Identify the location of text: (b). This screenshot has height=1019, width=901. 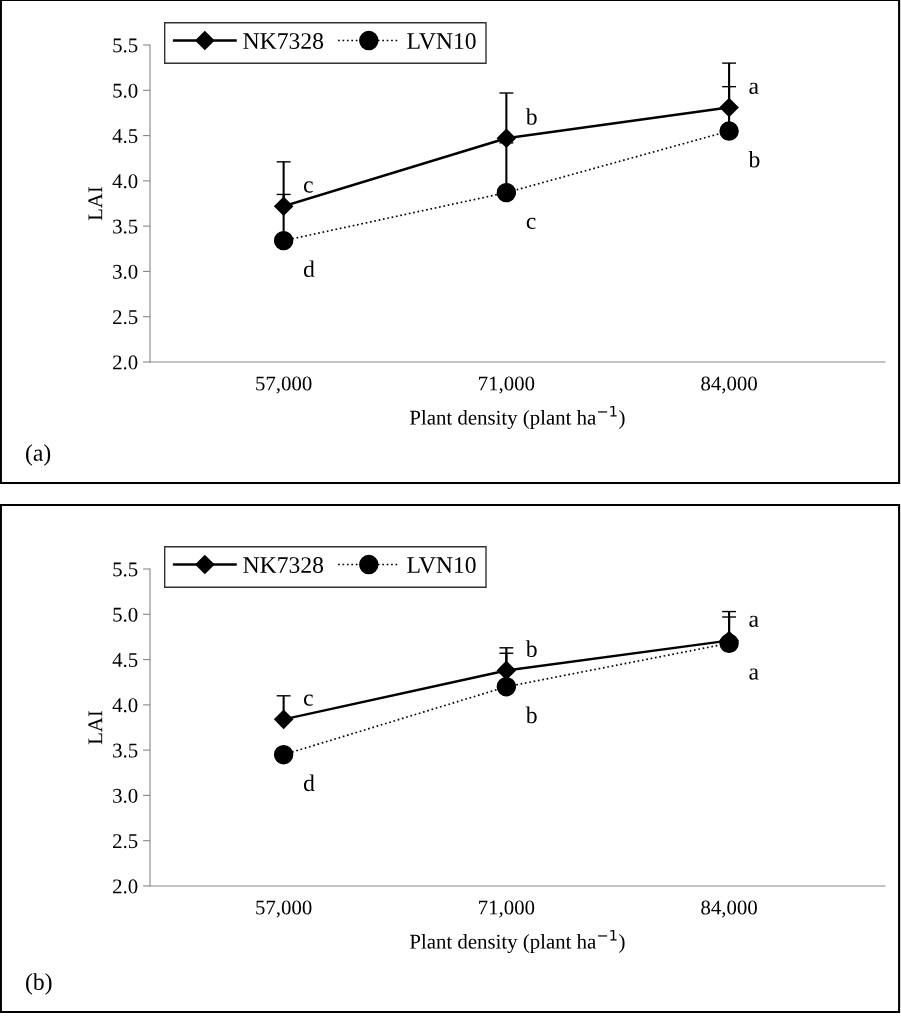
(39, 984).